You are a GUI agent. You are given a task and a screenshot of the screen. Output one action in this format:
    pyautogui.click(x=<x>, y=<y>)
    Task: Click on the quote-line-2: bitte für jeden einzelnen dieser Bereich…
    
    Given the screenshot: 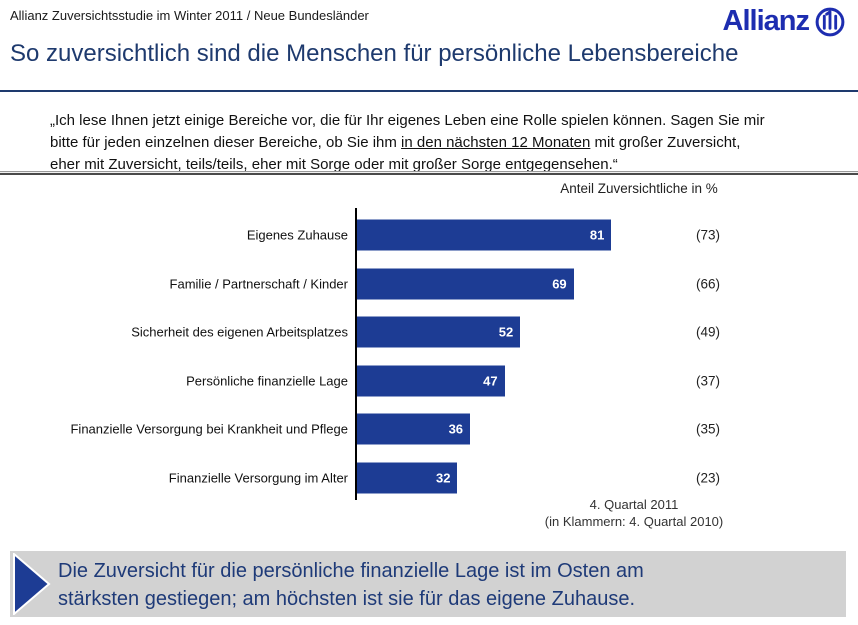 What is the action you would take?
    pyautogui.click(x=395, y=142)
    